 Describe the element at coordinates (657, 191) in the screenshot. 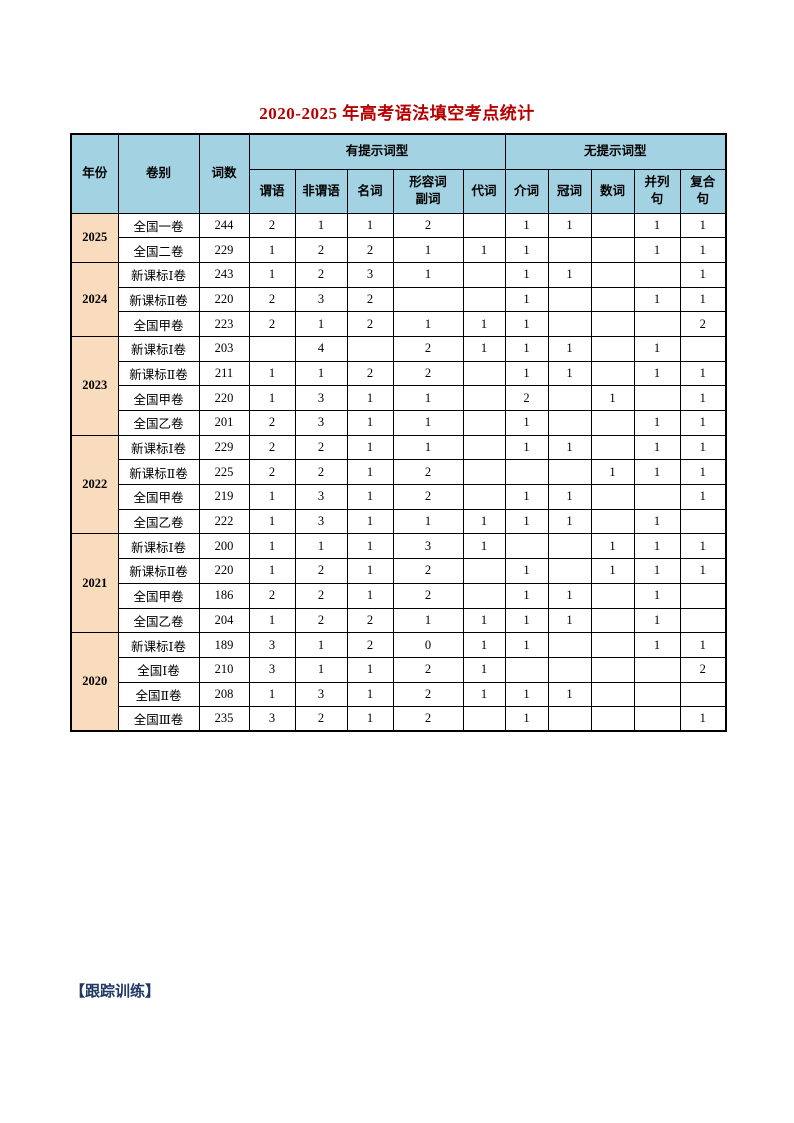

I see `header-no-hint-col: 并列 句` at that location.